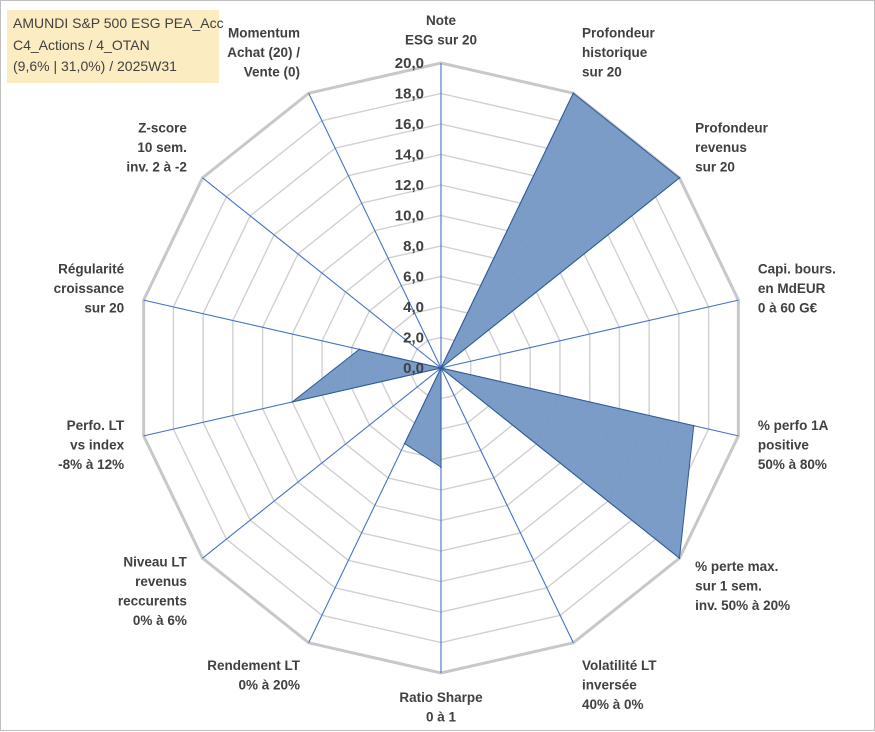  Describe the element at coordinates (413, 368) in the screenshot. I see `tick-label: 0,0` at that location.